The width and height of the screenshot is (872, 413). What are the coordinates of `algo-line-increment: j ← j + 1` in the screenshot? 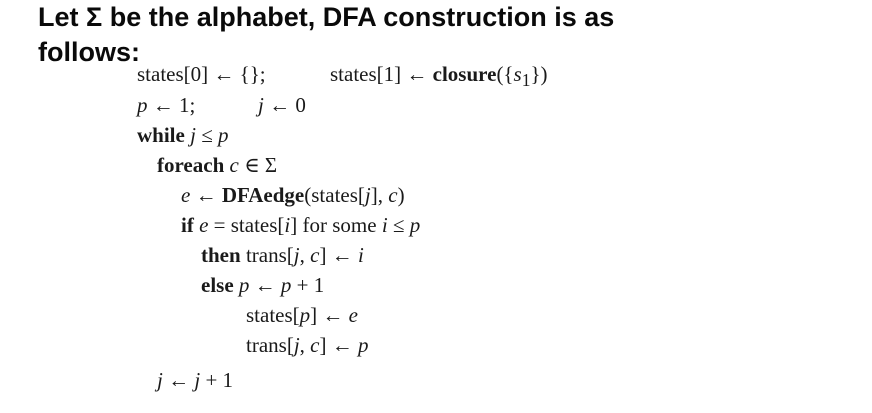 It's located at (195, 380).